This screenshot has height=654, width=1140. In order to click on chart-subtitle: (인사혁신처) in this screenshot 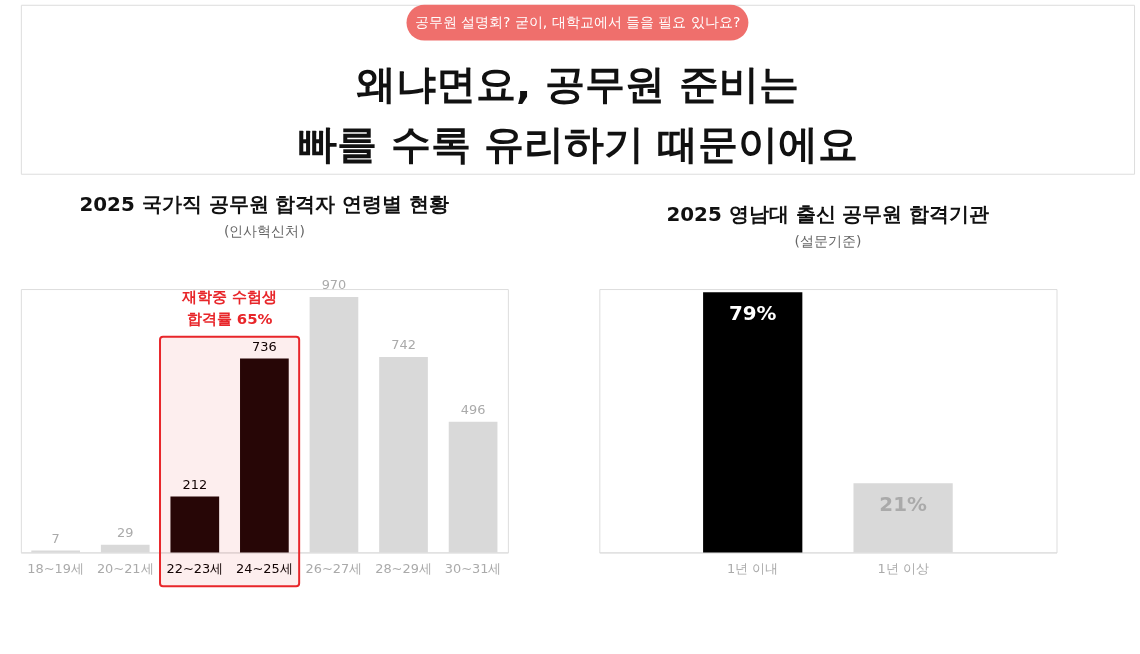, I will do `click(264, 231)`.